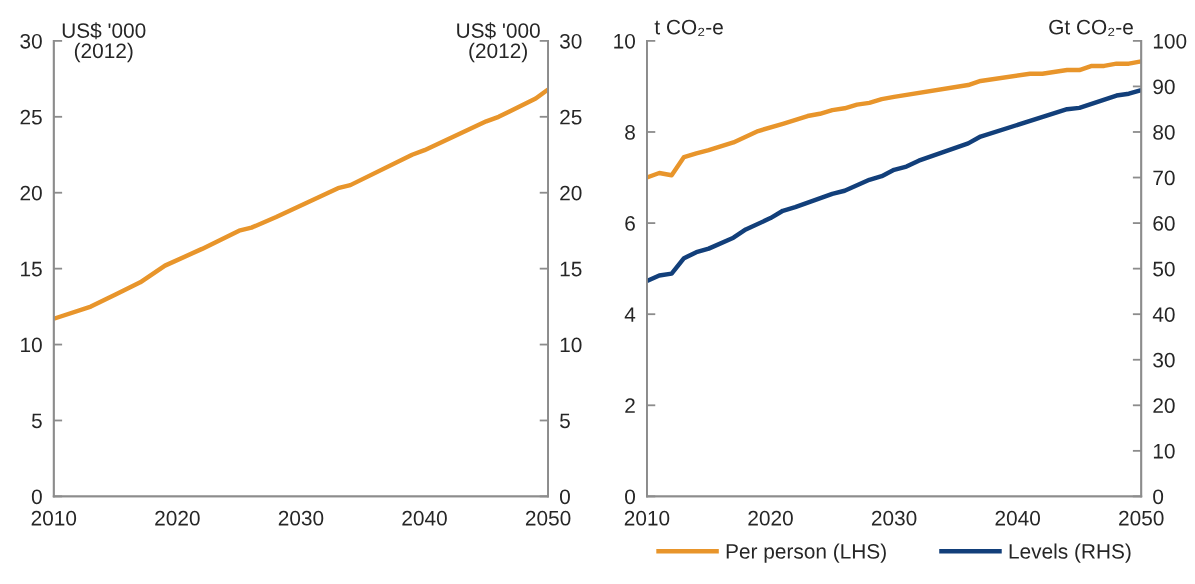  Describe the element at coordinates (104, 42) in the screenshot. I see `y-axis-title: US$ '000 (2012)` at that location.